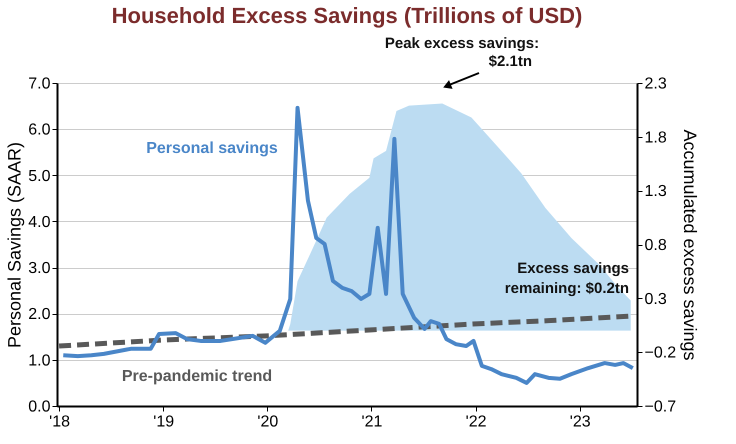  What do you see at coordinates (14, 245) in the screenshot?
I see `y-axis-title: Personal Savings (SAAR)` at bounding box center [14, 245].